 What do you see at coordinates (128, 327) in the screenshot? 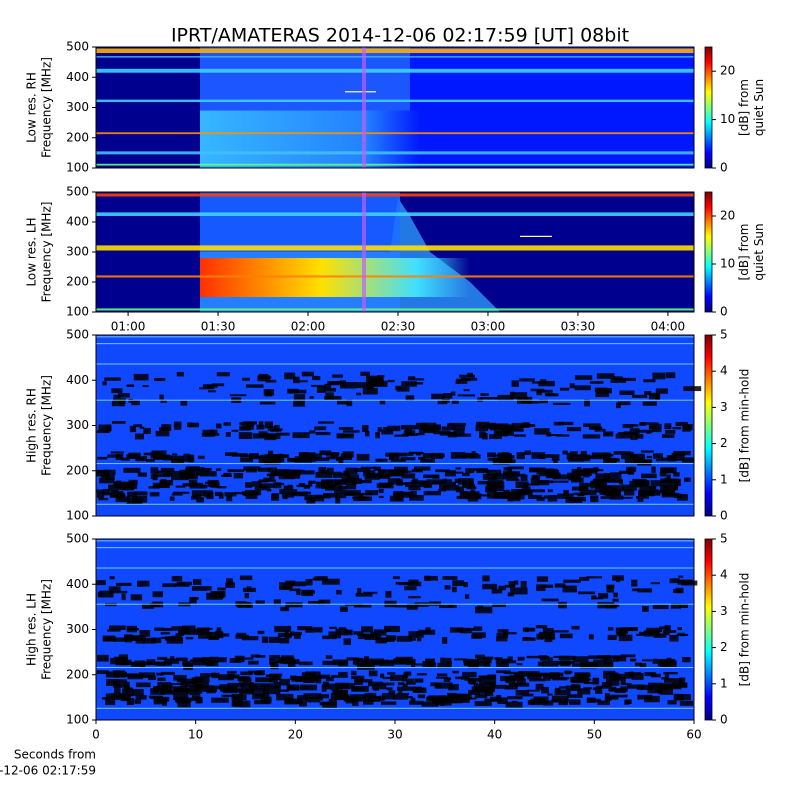
I see `x-tick-label: 01:00` at bounding box center [128, 327].